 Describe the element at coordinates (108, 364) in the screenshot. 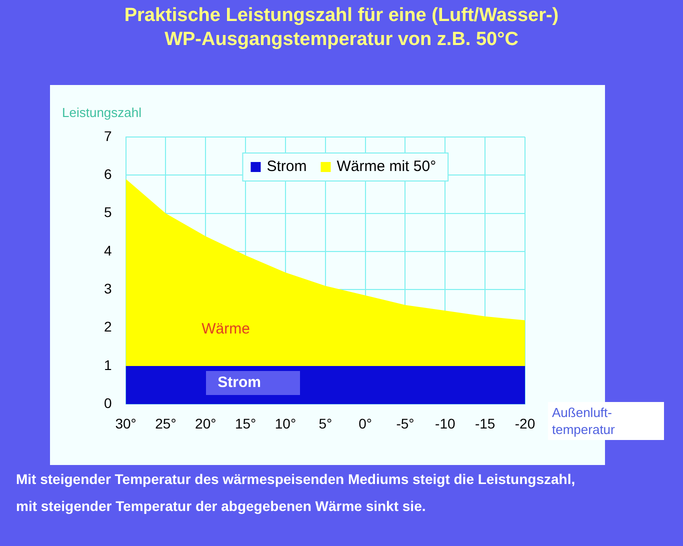

I see `y-tick-label: 1` at that location.